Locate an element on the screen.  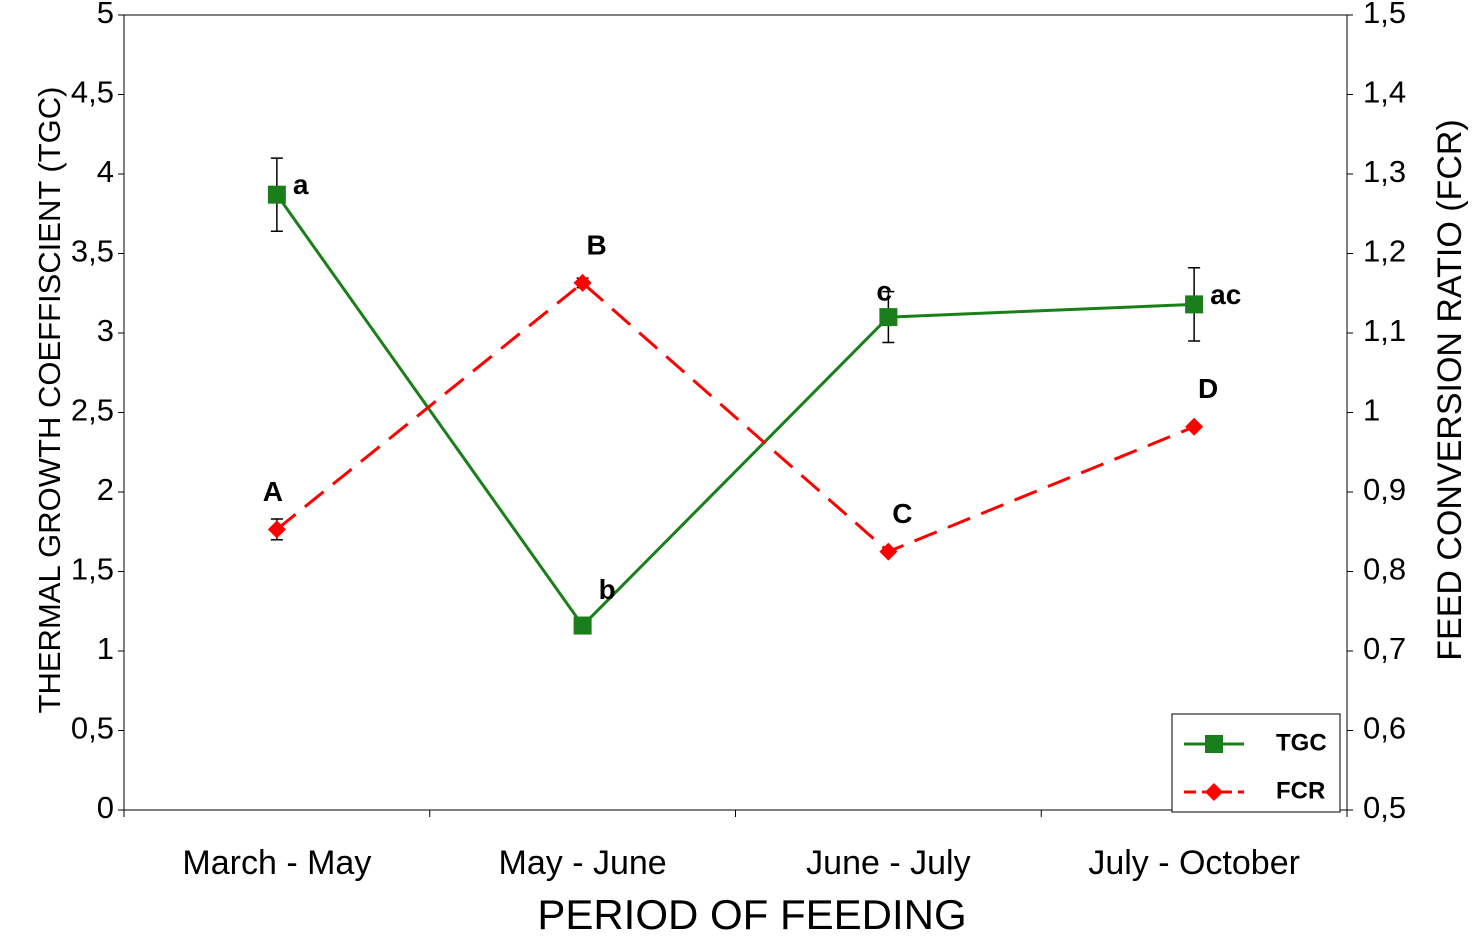
y2-tick-label: 1,5 is located at coordinates (1384, 15).